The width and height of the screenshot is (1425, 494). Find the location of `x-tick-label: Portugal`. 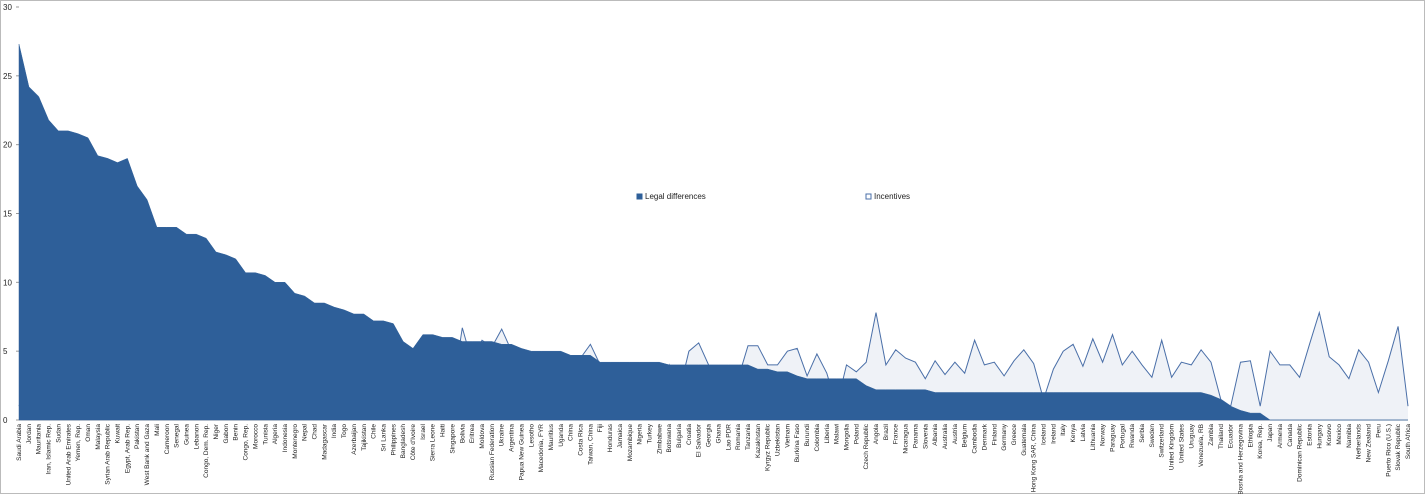

x-tick-label: Portugal is located at coordinates (1122, 435).